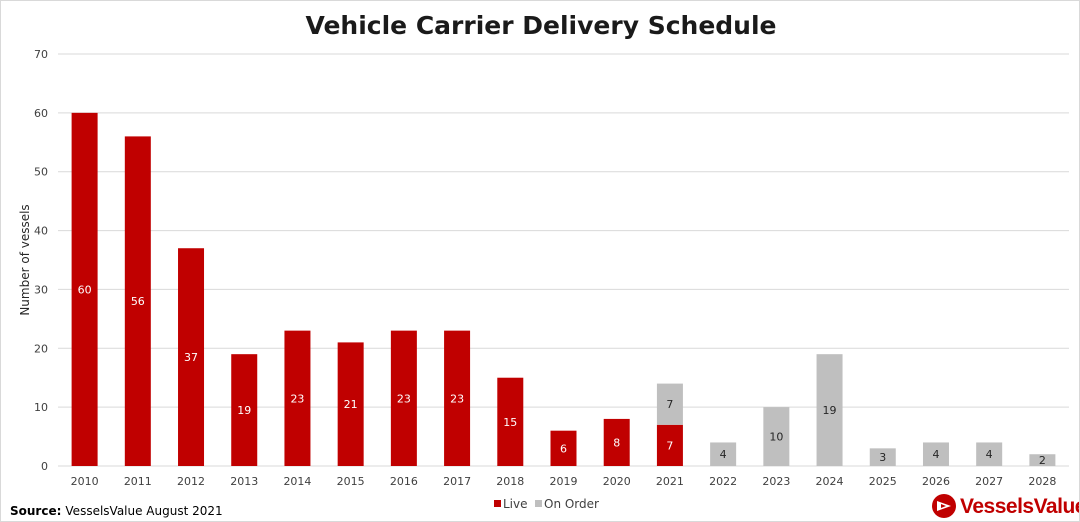  Describe the element at coordinates (41, 260) in the screenshot. I see `y-axis-ticks: 0 10 20 30 40 50 60 70` at that location.